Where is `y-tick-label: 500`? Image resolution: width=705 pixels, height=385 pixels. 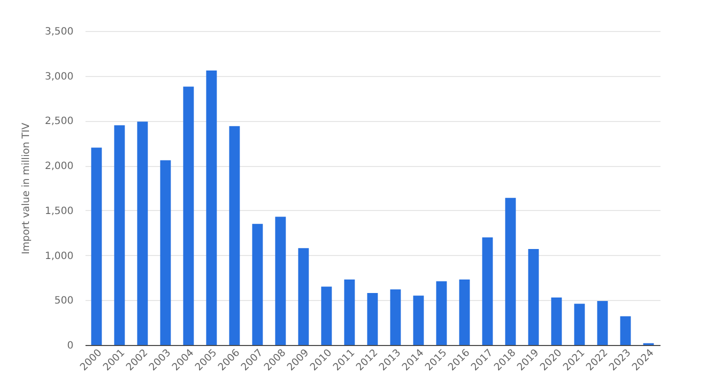
y-tick-label: 500 is located at coordinates (64, 301).